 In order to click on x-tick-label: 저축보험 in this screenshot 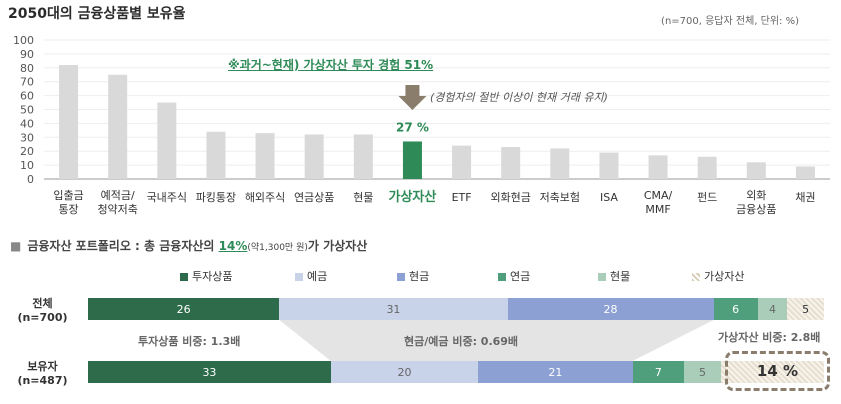, I will do `click(560, 197)`.